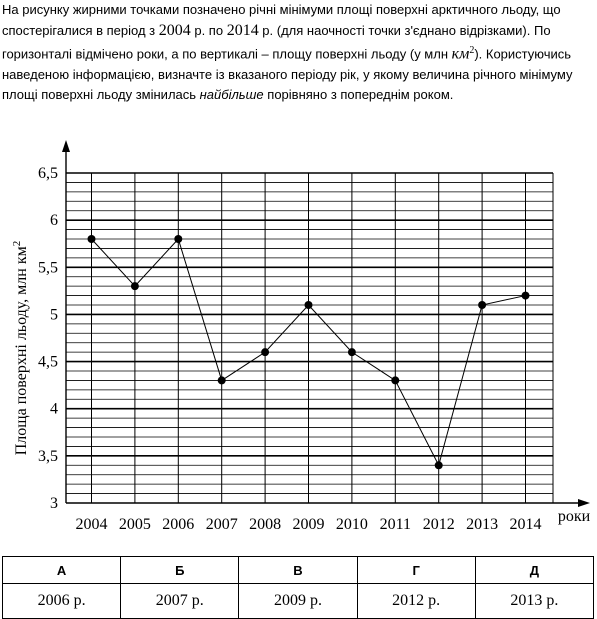 This screenshot has width=597, height=619. What do you see at coordinates (54, 314) in the screenshot?
I see `y-tick-label: 5` at bounding box center [54, 314].